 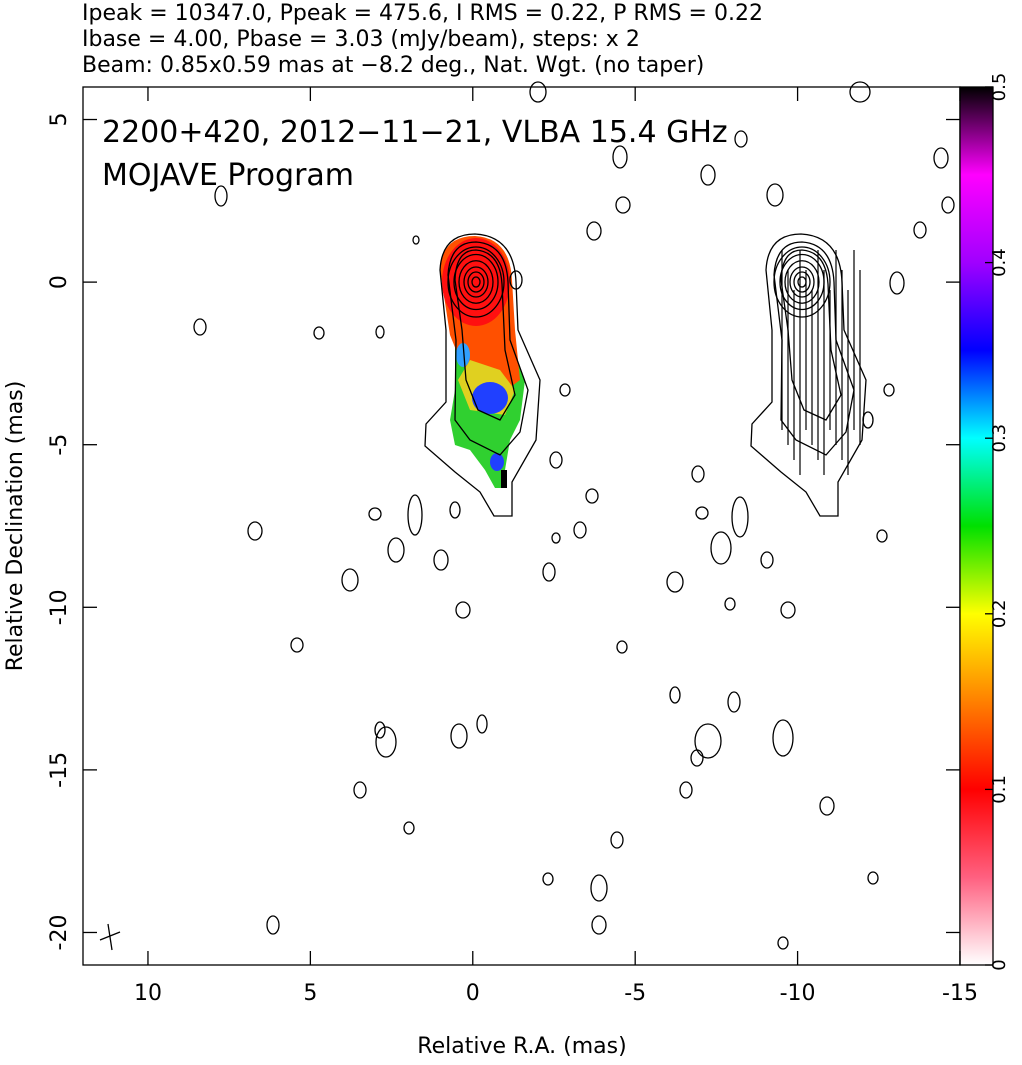 I want to click on y-tick-label: -5, so click(x=59, y=445).